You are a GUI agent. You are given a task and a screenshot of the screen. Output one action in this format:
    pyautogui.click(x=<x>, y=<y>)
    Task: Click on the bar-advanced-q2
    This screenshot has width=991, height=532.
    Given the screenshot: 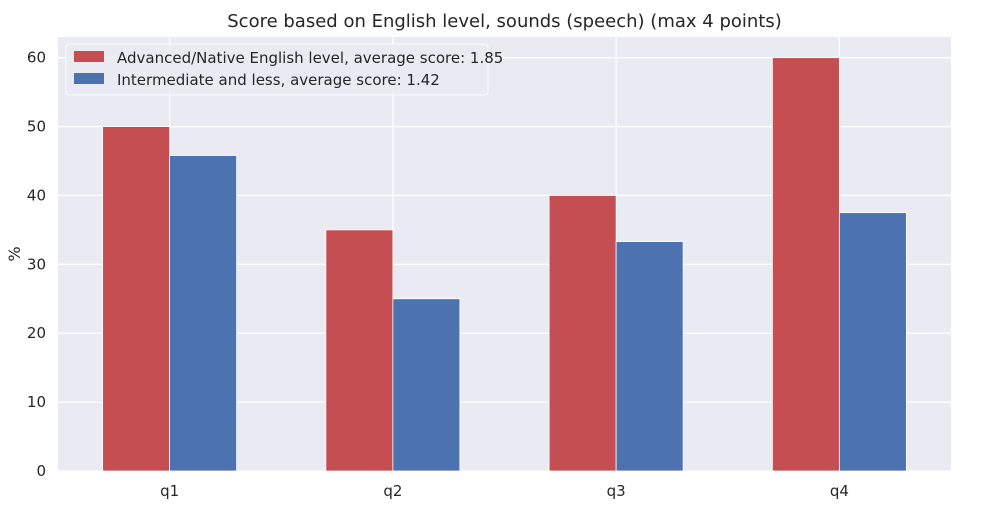 What is the action you would take?
    pyautogui.click(x=359, y=350)
    